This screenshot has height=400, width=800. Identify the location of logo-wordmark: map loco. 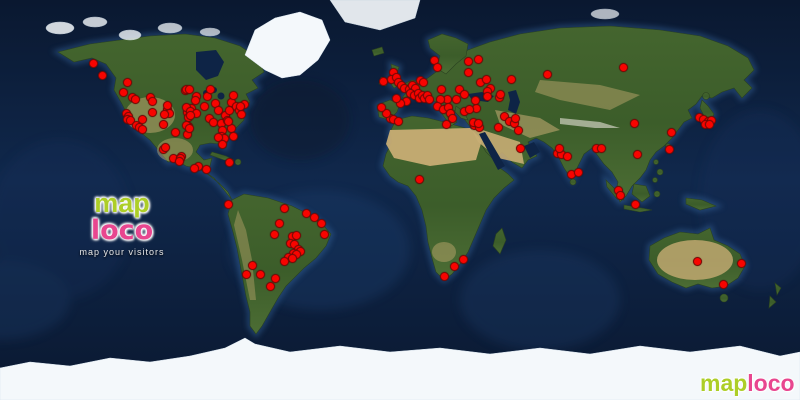
(122, 217).